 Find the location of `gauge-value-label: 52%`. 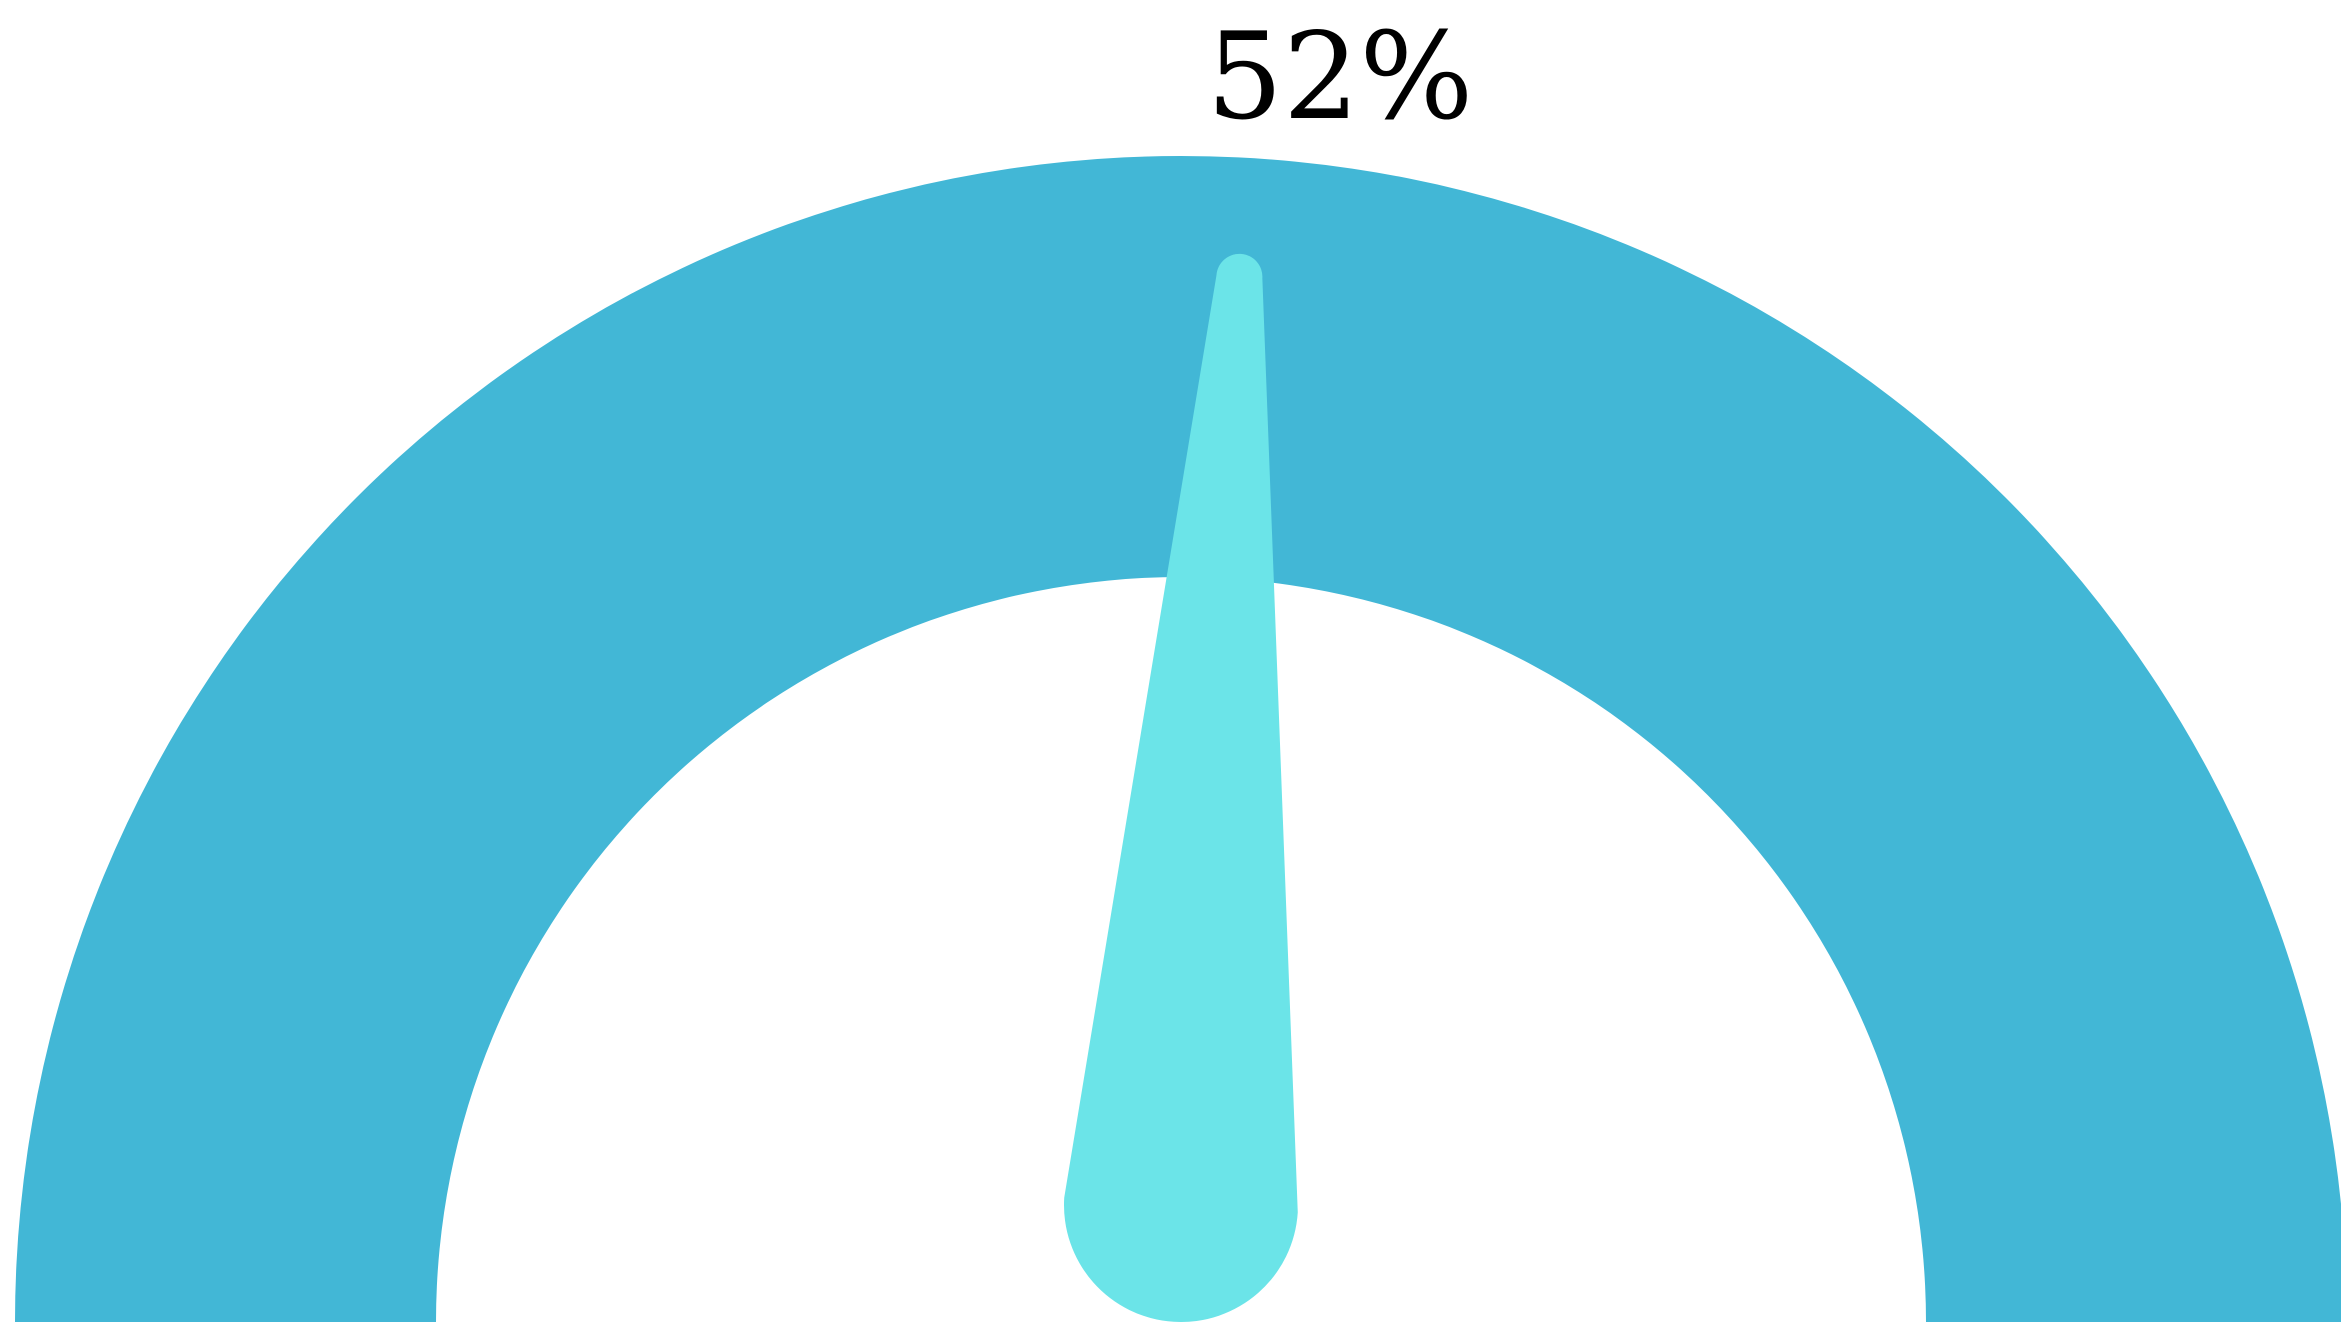

gauge-value-label: 52% is located at coordinates (1340, 77).